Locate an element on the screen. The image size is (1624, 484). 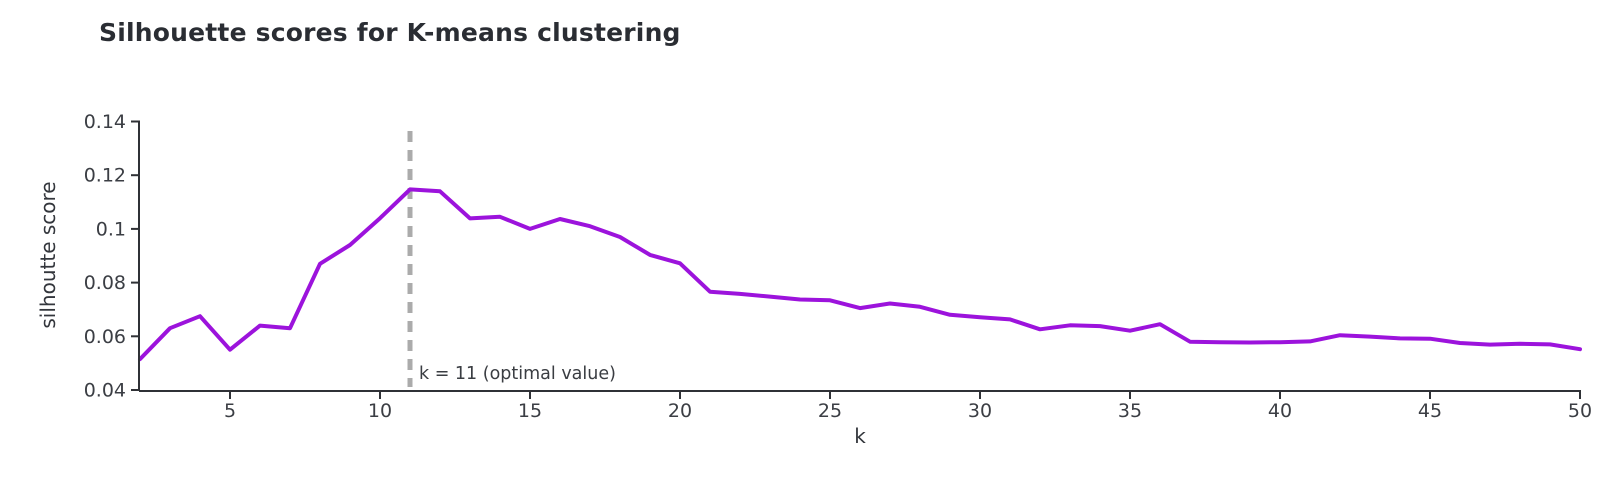
y-tick-label: 0.12 is located at coordinates (105, 176).